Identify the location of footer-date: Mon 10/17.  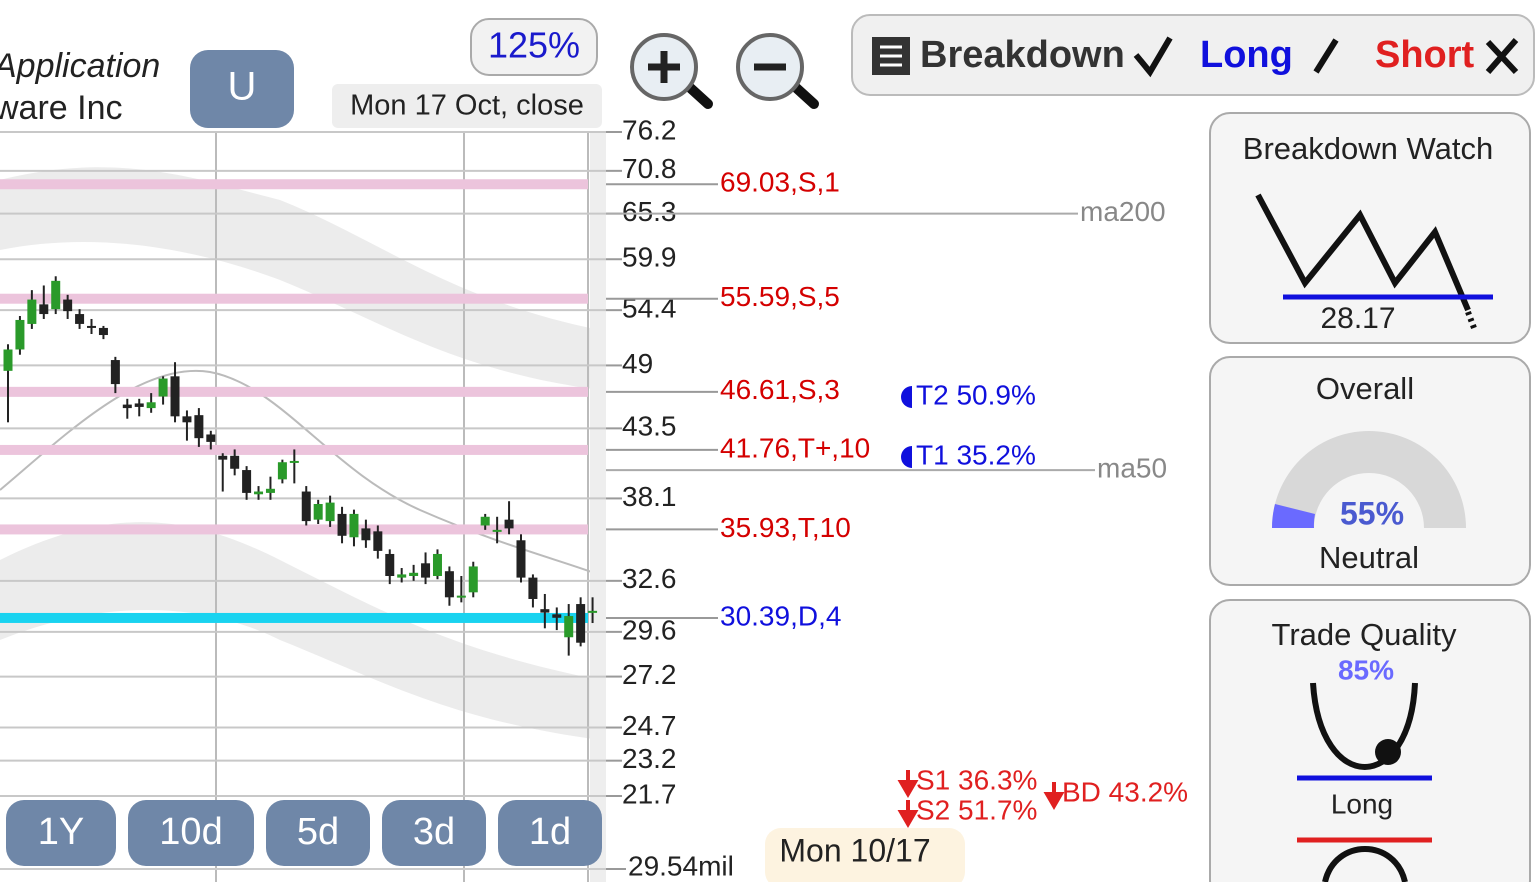
(854, 850).